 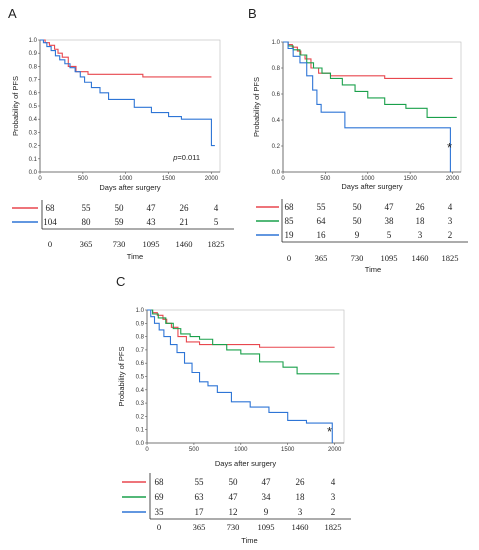 What do you see at coordinates (152, 222) in the screenshot?
I see `risk-table-cell: 43` at bounding box center [152, 222].